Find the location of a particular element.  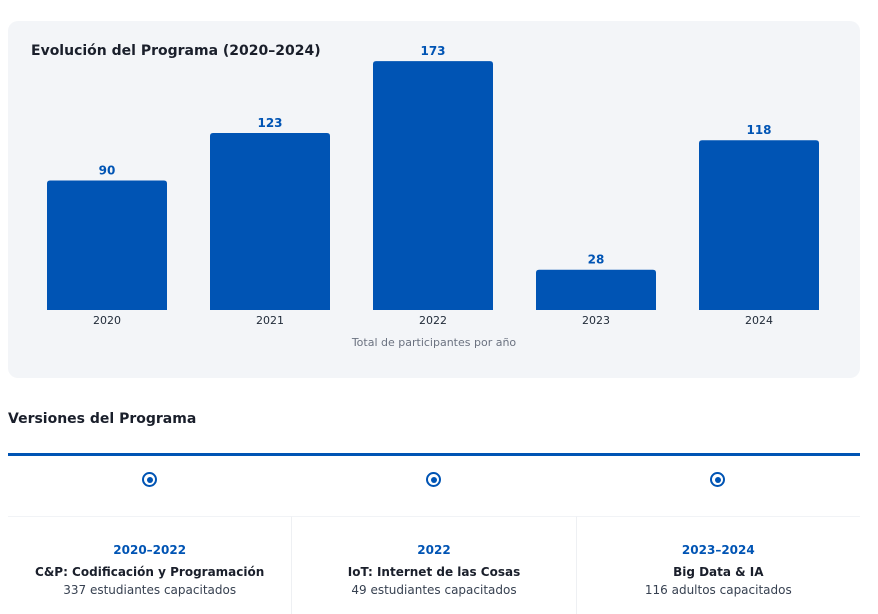

x-tick-label: 2024 is located at coordinates (759, 320).